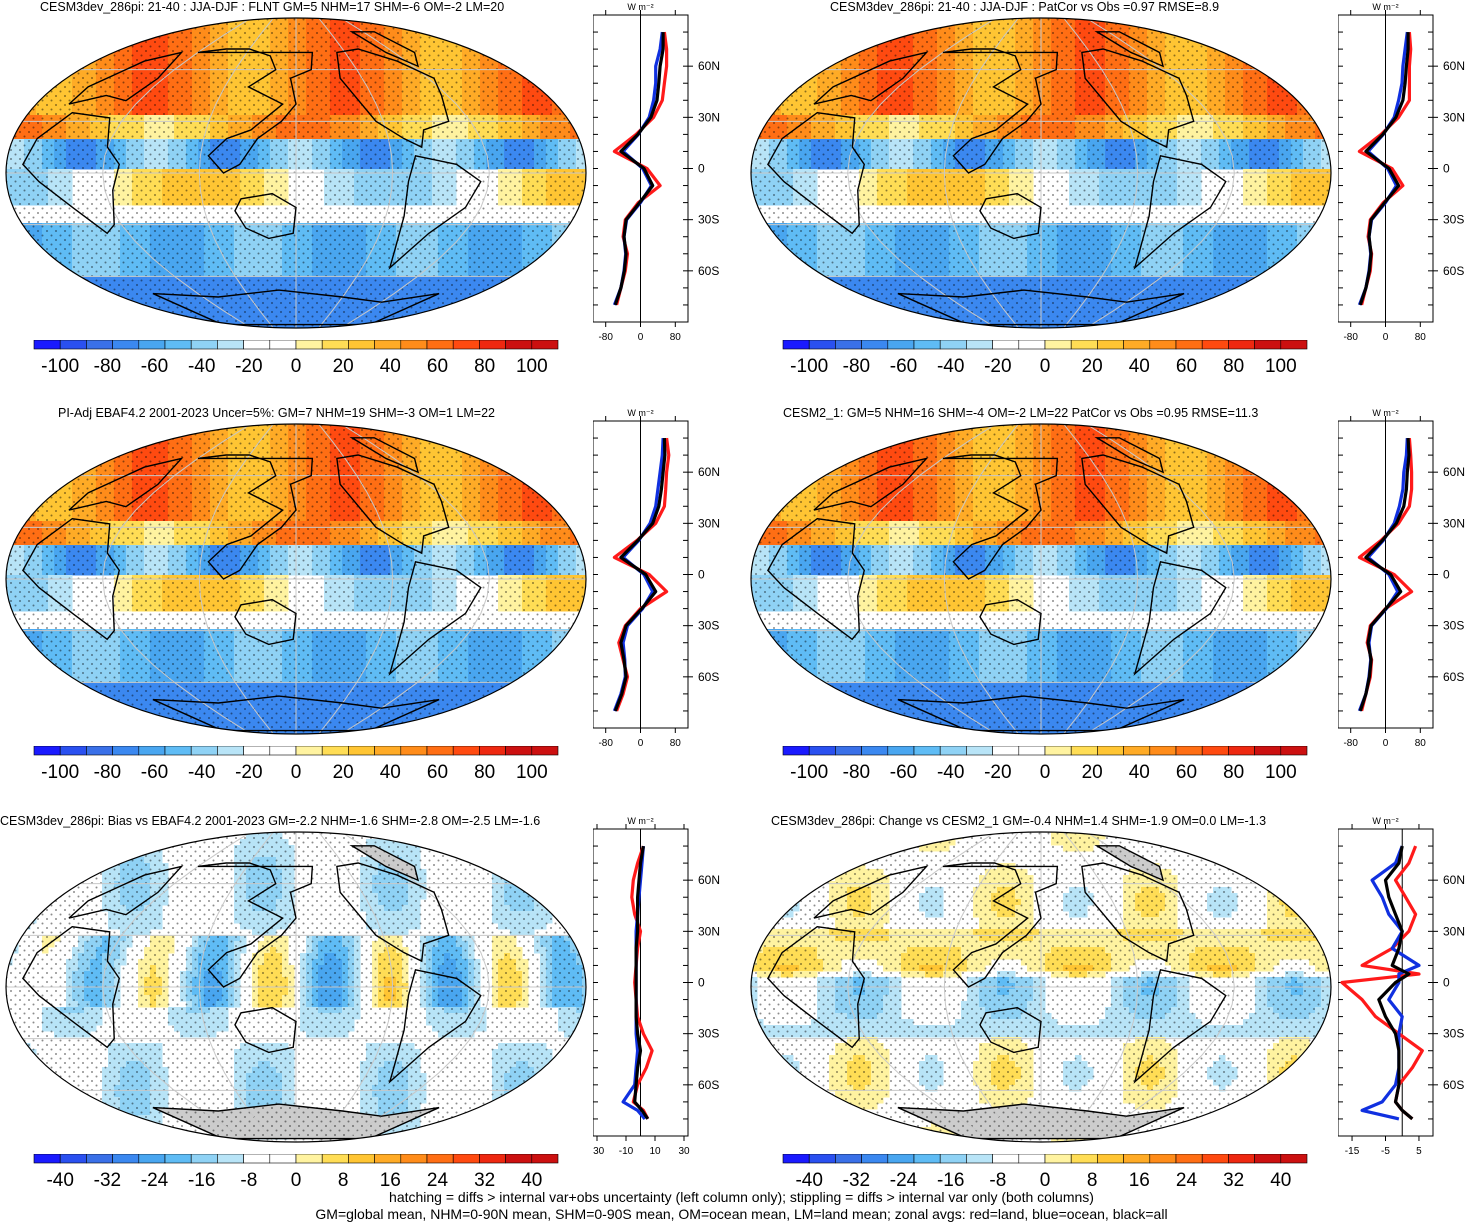 The image size is (1483, 1222). Describe the element at coordinates (390, 366) in the screenshot. I see `colorbar-label: 40` at that location.